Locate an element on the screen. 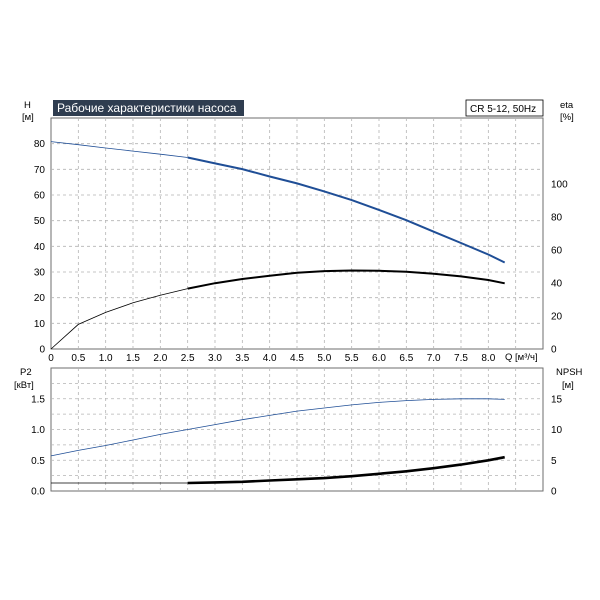 The width and height of the screenshot is (600, 600). y-axis-label-p2: P2 is located at coordinates (26, 372).